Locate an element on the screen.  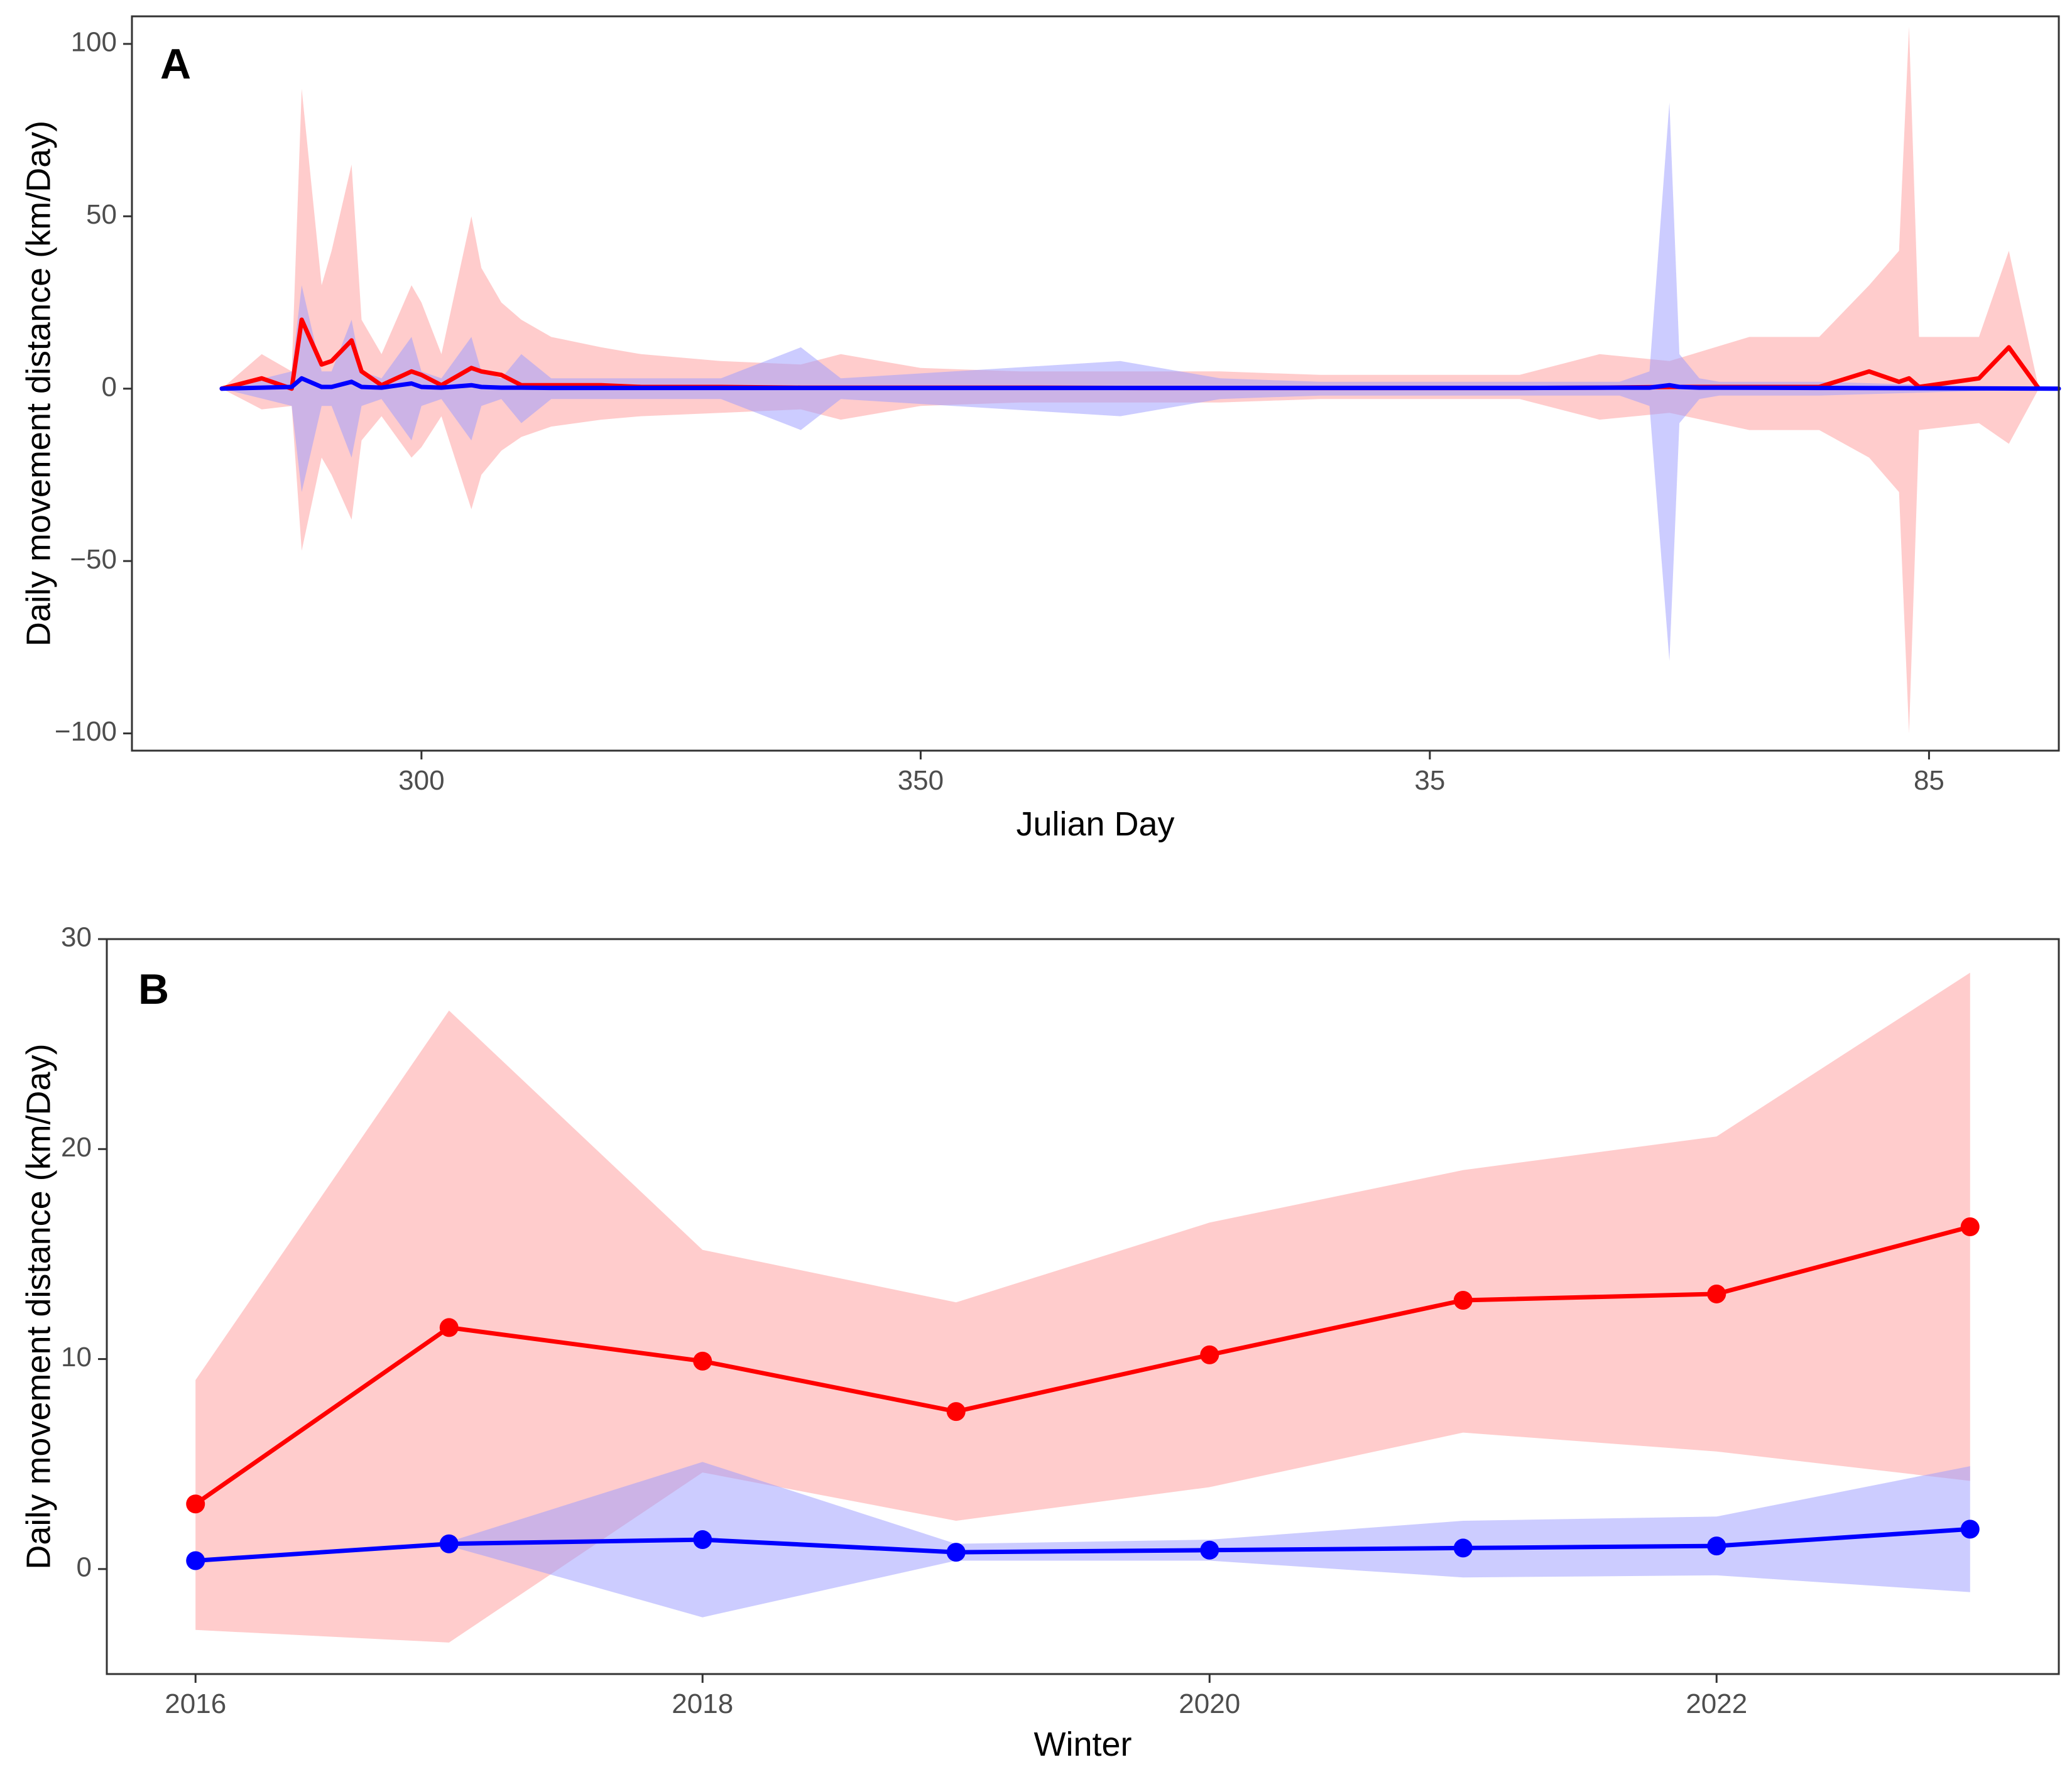
panel-b-y-tick-label: 30 is located at coordinates (76, 937).